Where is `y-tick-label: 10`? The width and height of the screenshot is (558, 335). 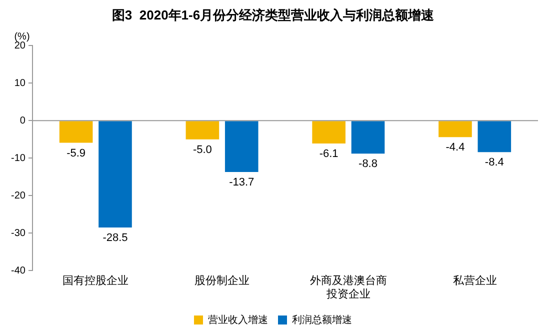
y-tick-label: 10 is located at coordinates (20, 83).